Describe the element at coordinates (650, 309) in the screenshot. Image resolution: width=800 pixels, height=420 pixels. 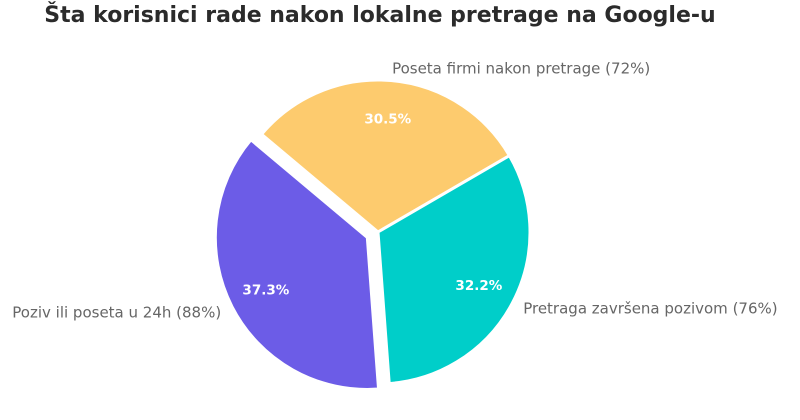
I see `slice-category-label: Pretraga završena pozivom (76%)` at that location.